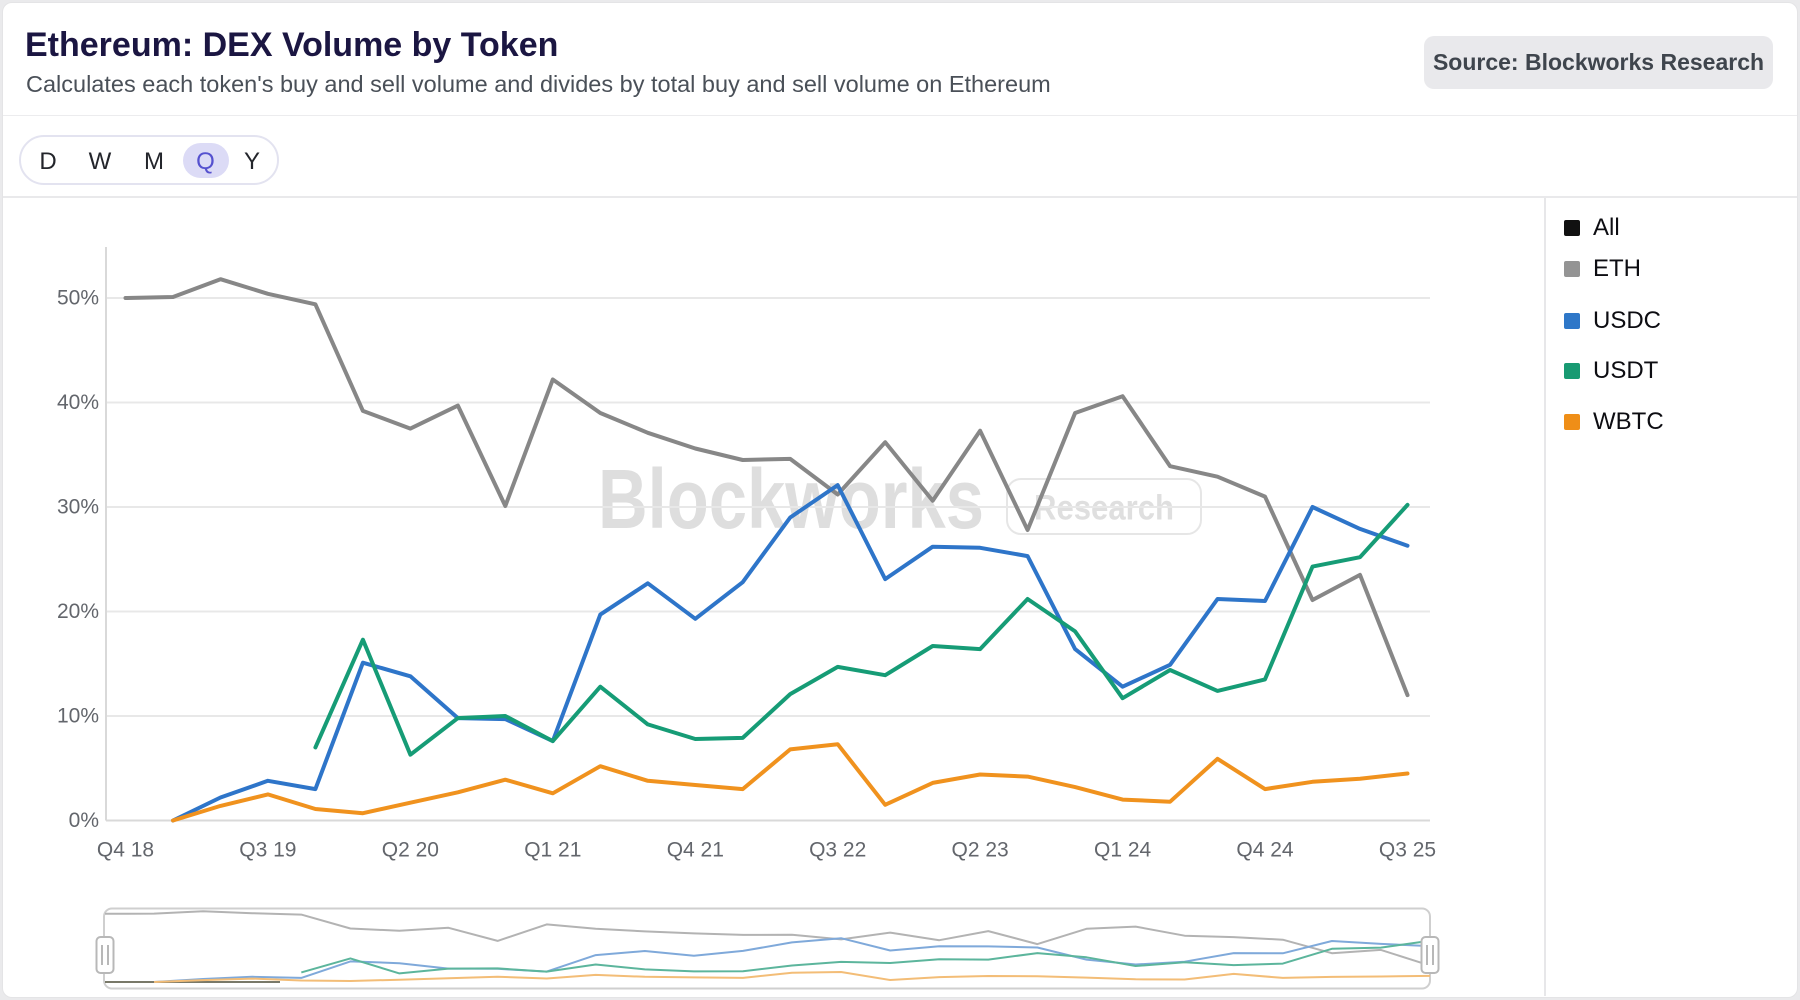  What do you see at coordinates (78, 298) in the screenshot?
I see `svg-text: 50%` at bounding box center [78, 298].